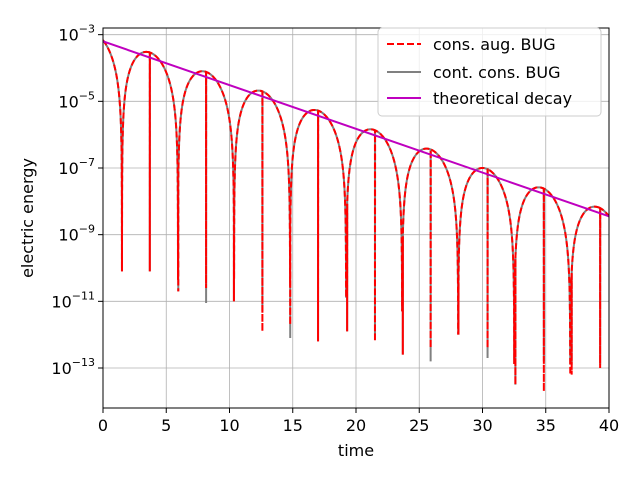 The height and width of the screenshot is (480, 640). I want to click on legend-box, so click(489, 72).